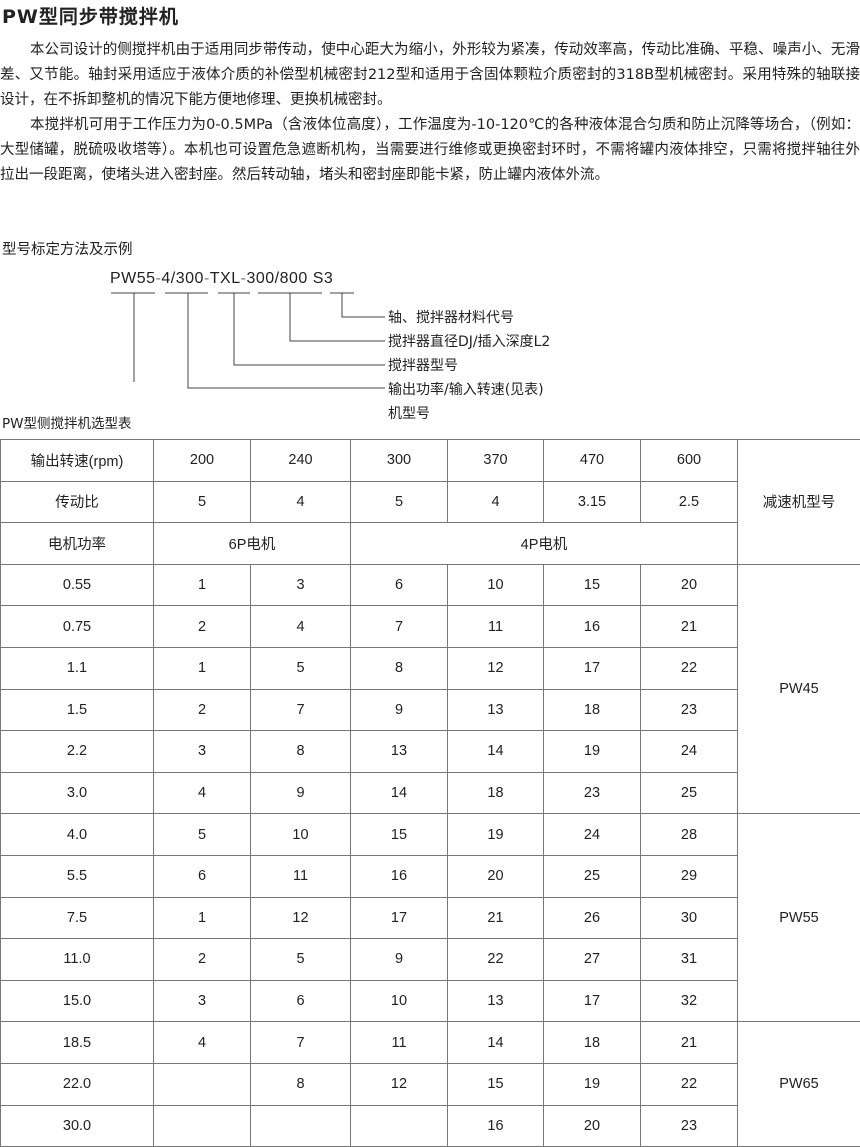  What do you see at coordinates (77, 1084) in the screenshot?
I see `power-cell: 22.0` at bounding box center [77, 1084].